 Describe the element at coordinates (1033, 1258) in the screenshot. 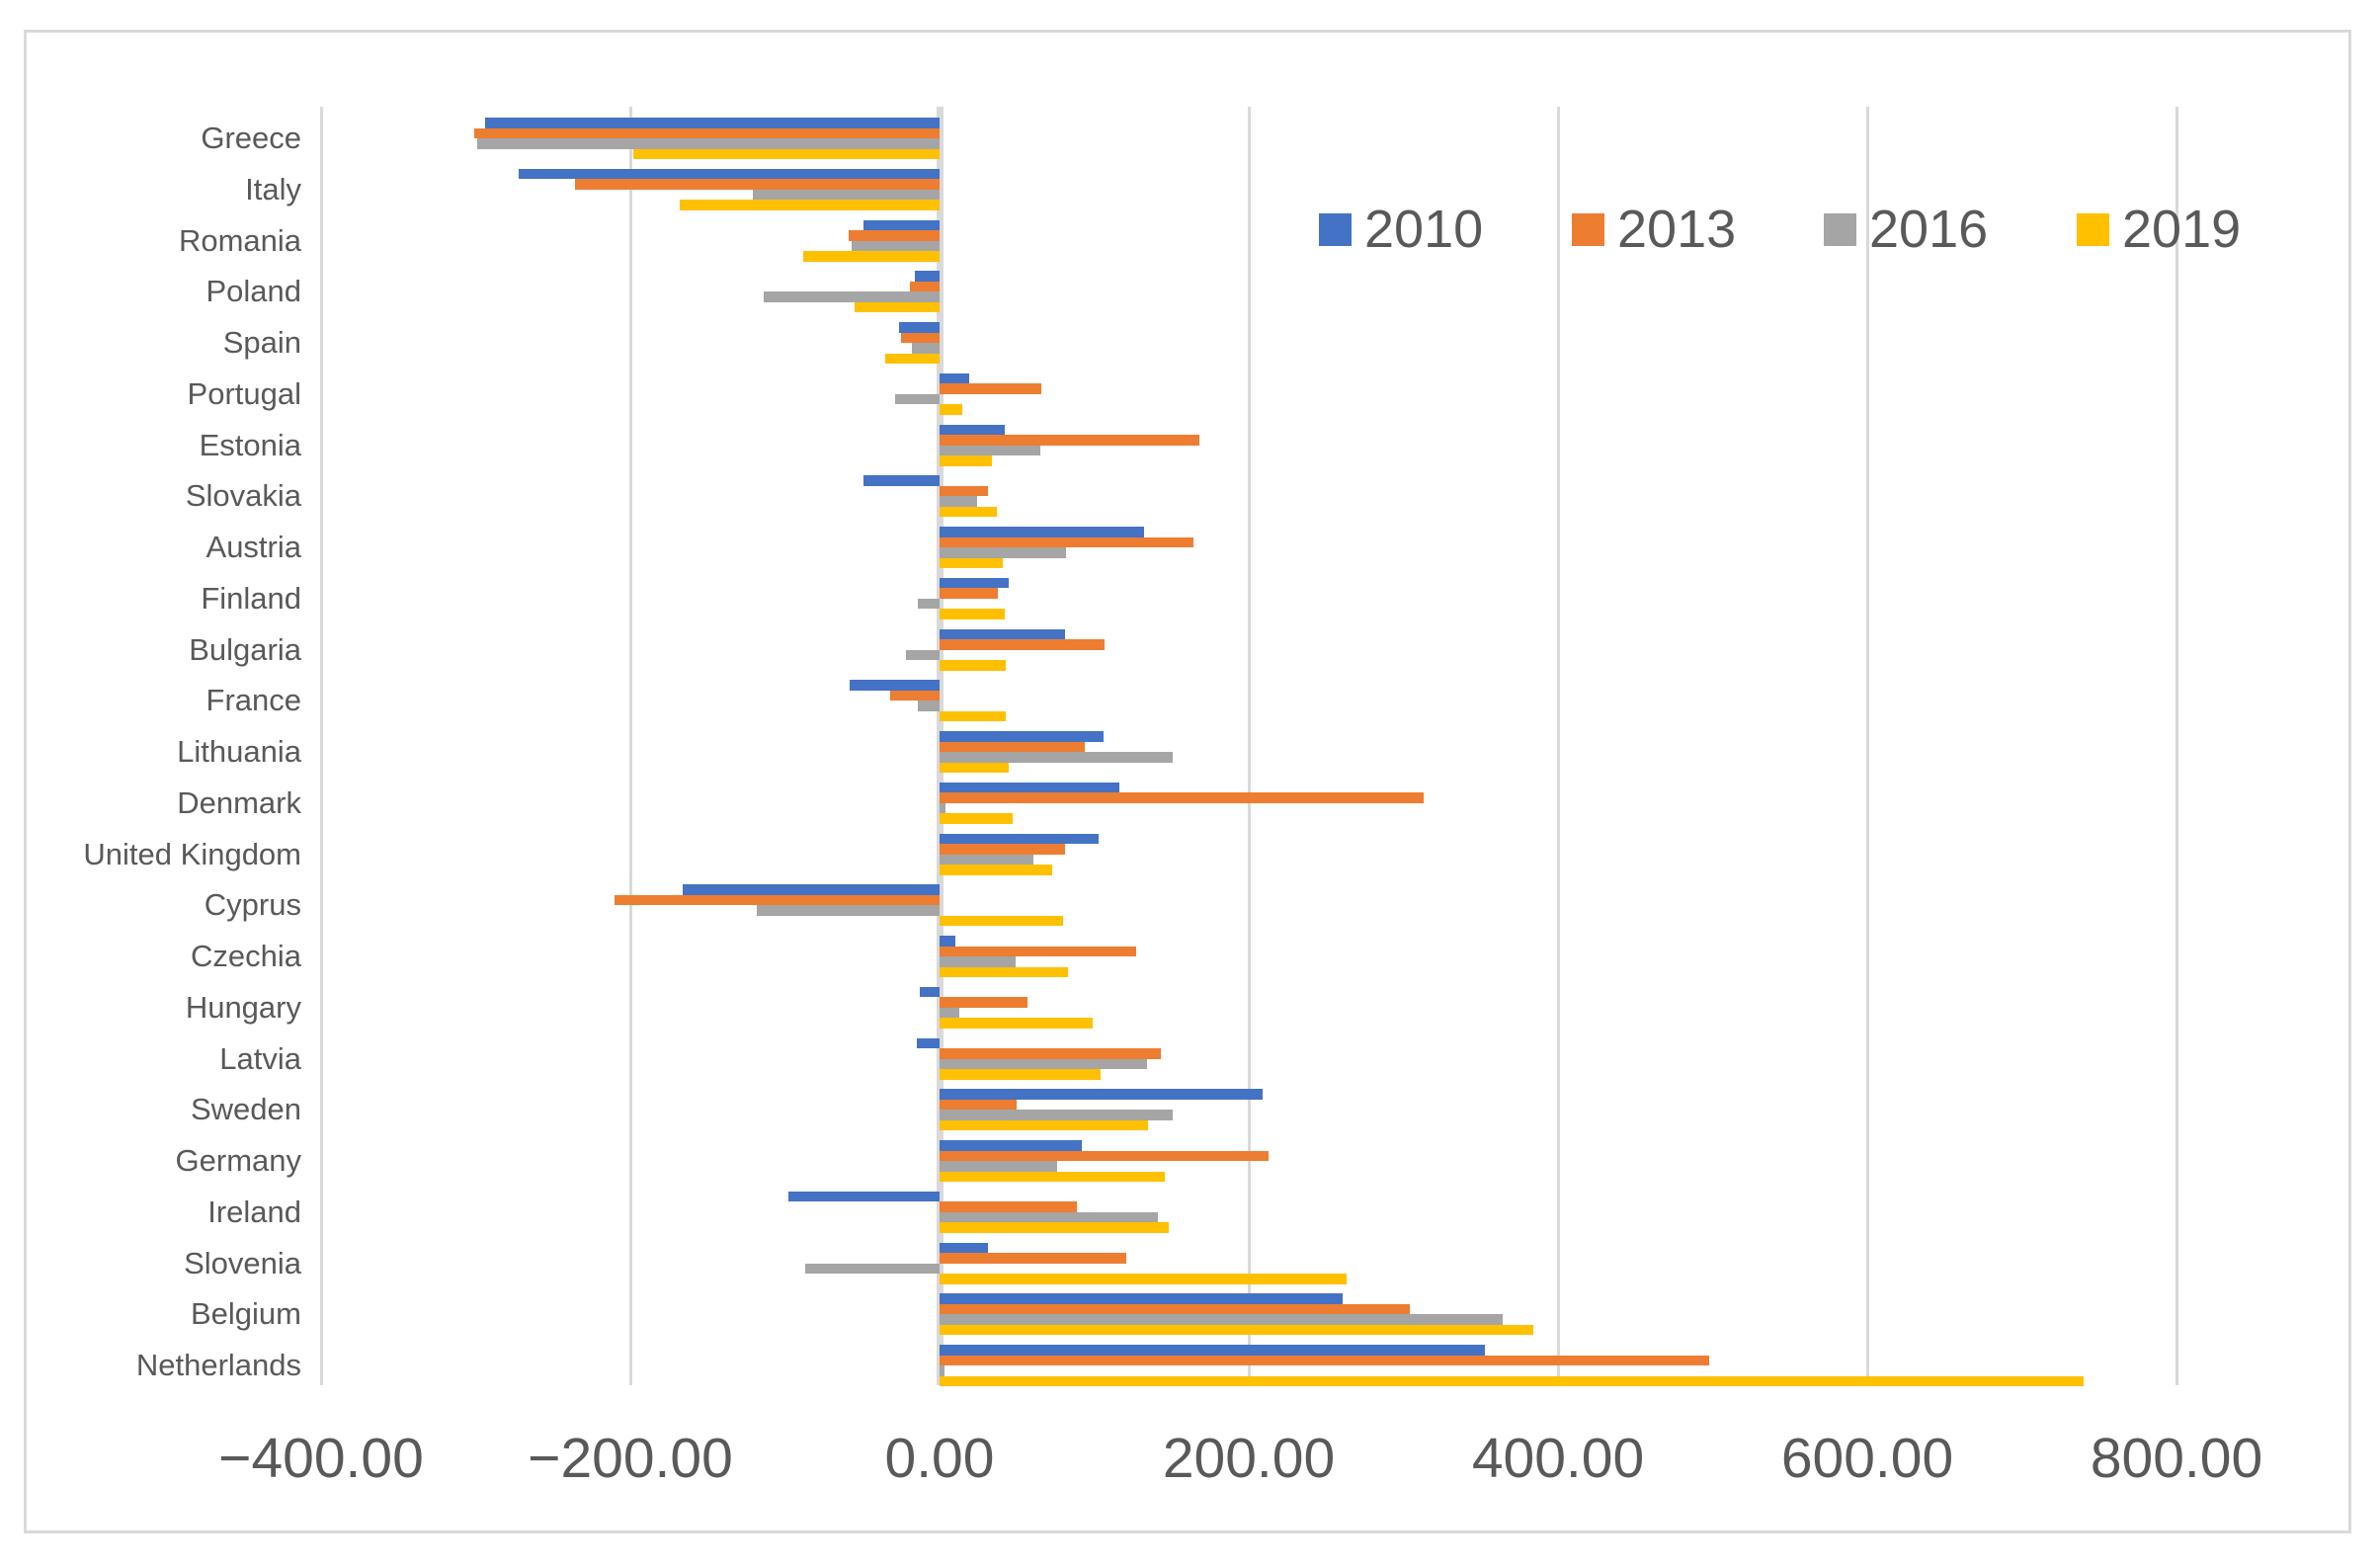

I see `bar-2013-slovenia` at that location.